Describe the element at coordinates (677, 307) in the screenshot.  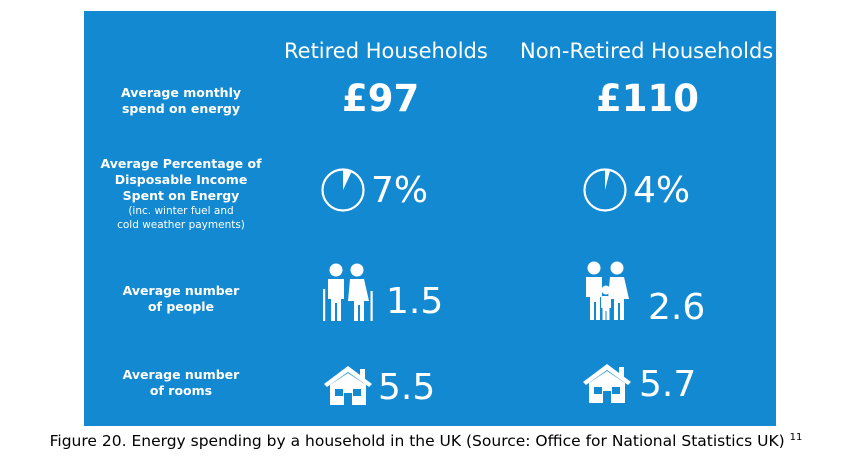
I see `non-retired-people-value: 2.6` at that location.